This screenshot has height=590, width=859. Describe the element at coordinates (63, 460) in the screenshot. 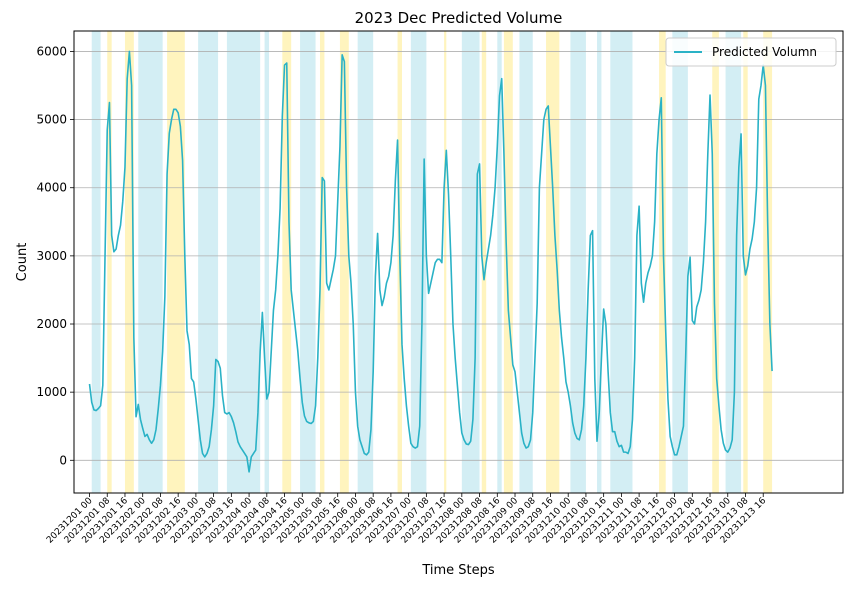

I see `y-tick-label: 0` at that location.